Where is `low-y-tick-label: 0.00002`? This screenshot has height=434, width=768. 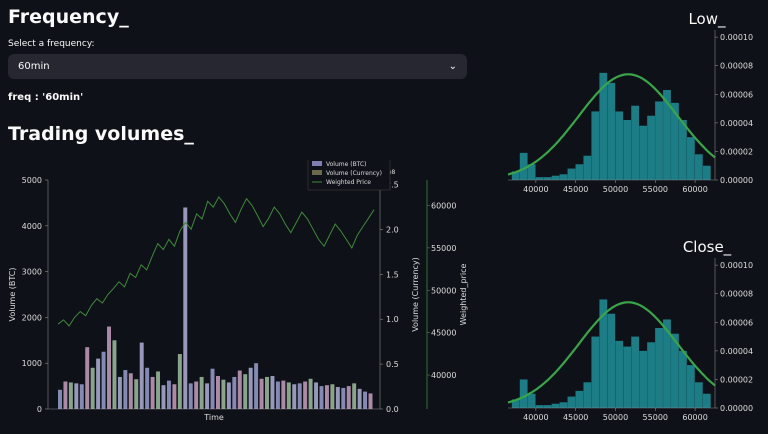 low-y-tick-label: 0.00002 is located at coordinates (736, 151).